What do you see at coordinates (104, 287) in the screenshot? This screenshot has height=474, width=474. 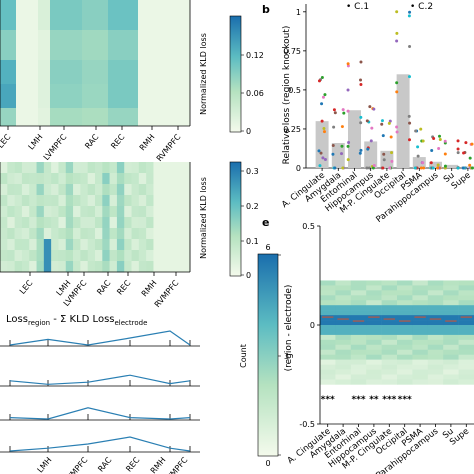 I see `heatmap-mid-x-label: RAC` at bounding box center [104, 287].